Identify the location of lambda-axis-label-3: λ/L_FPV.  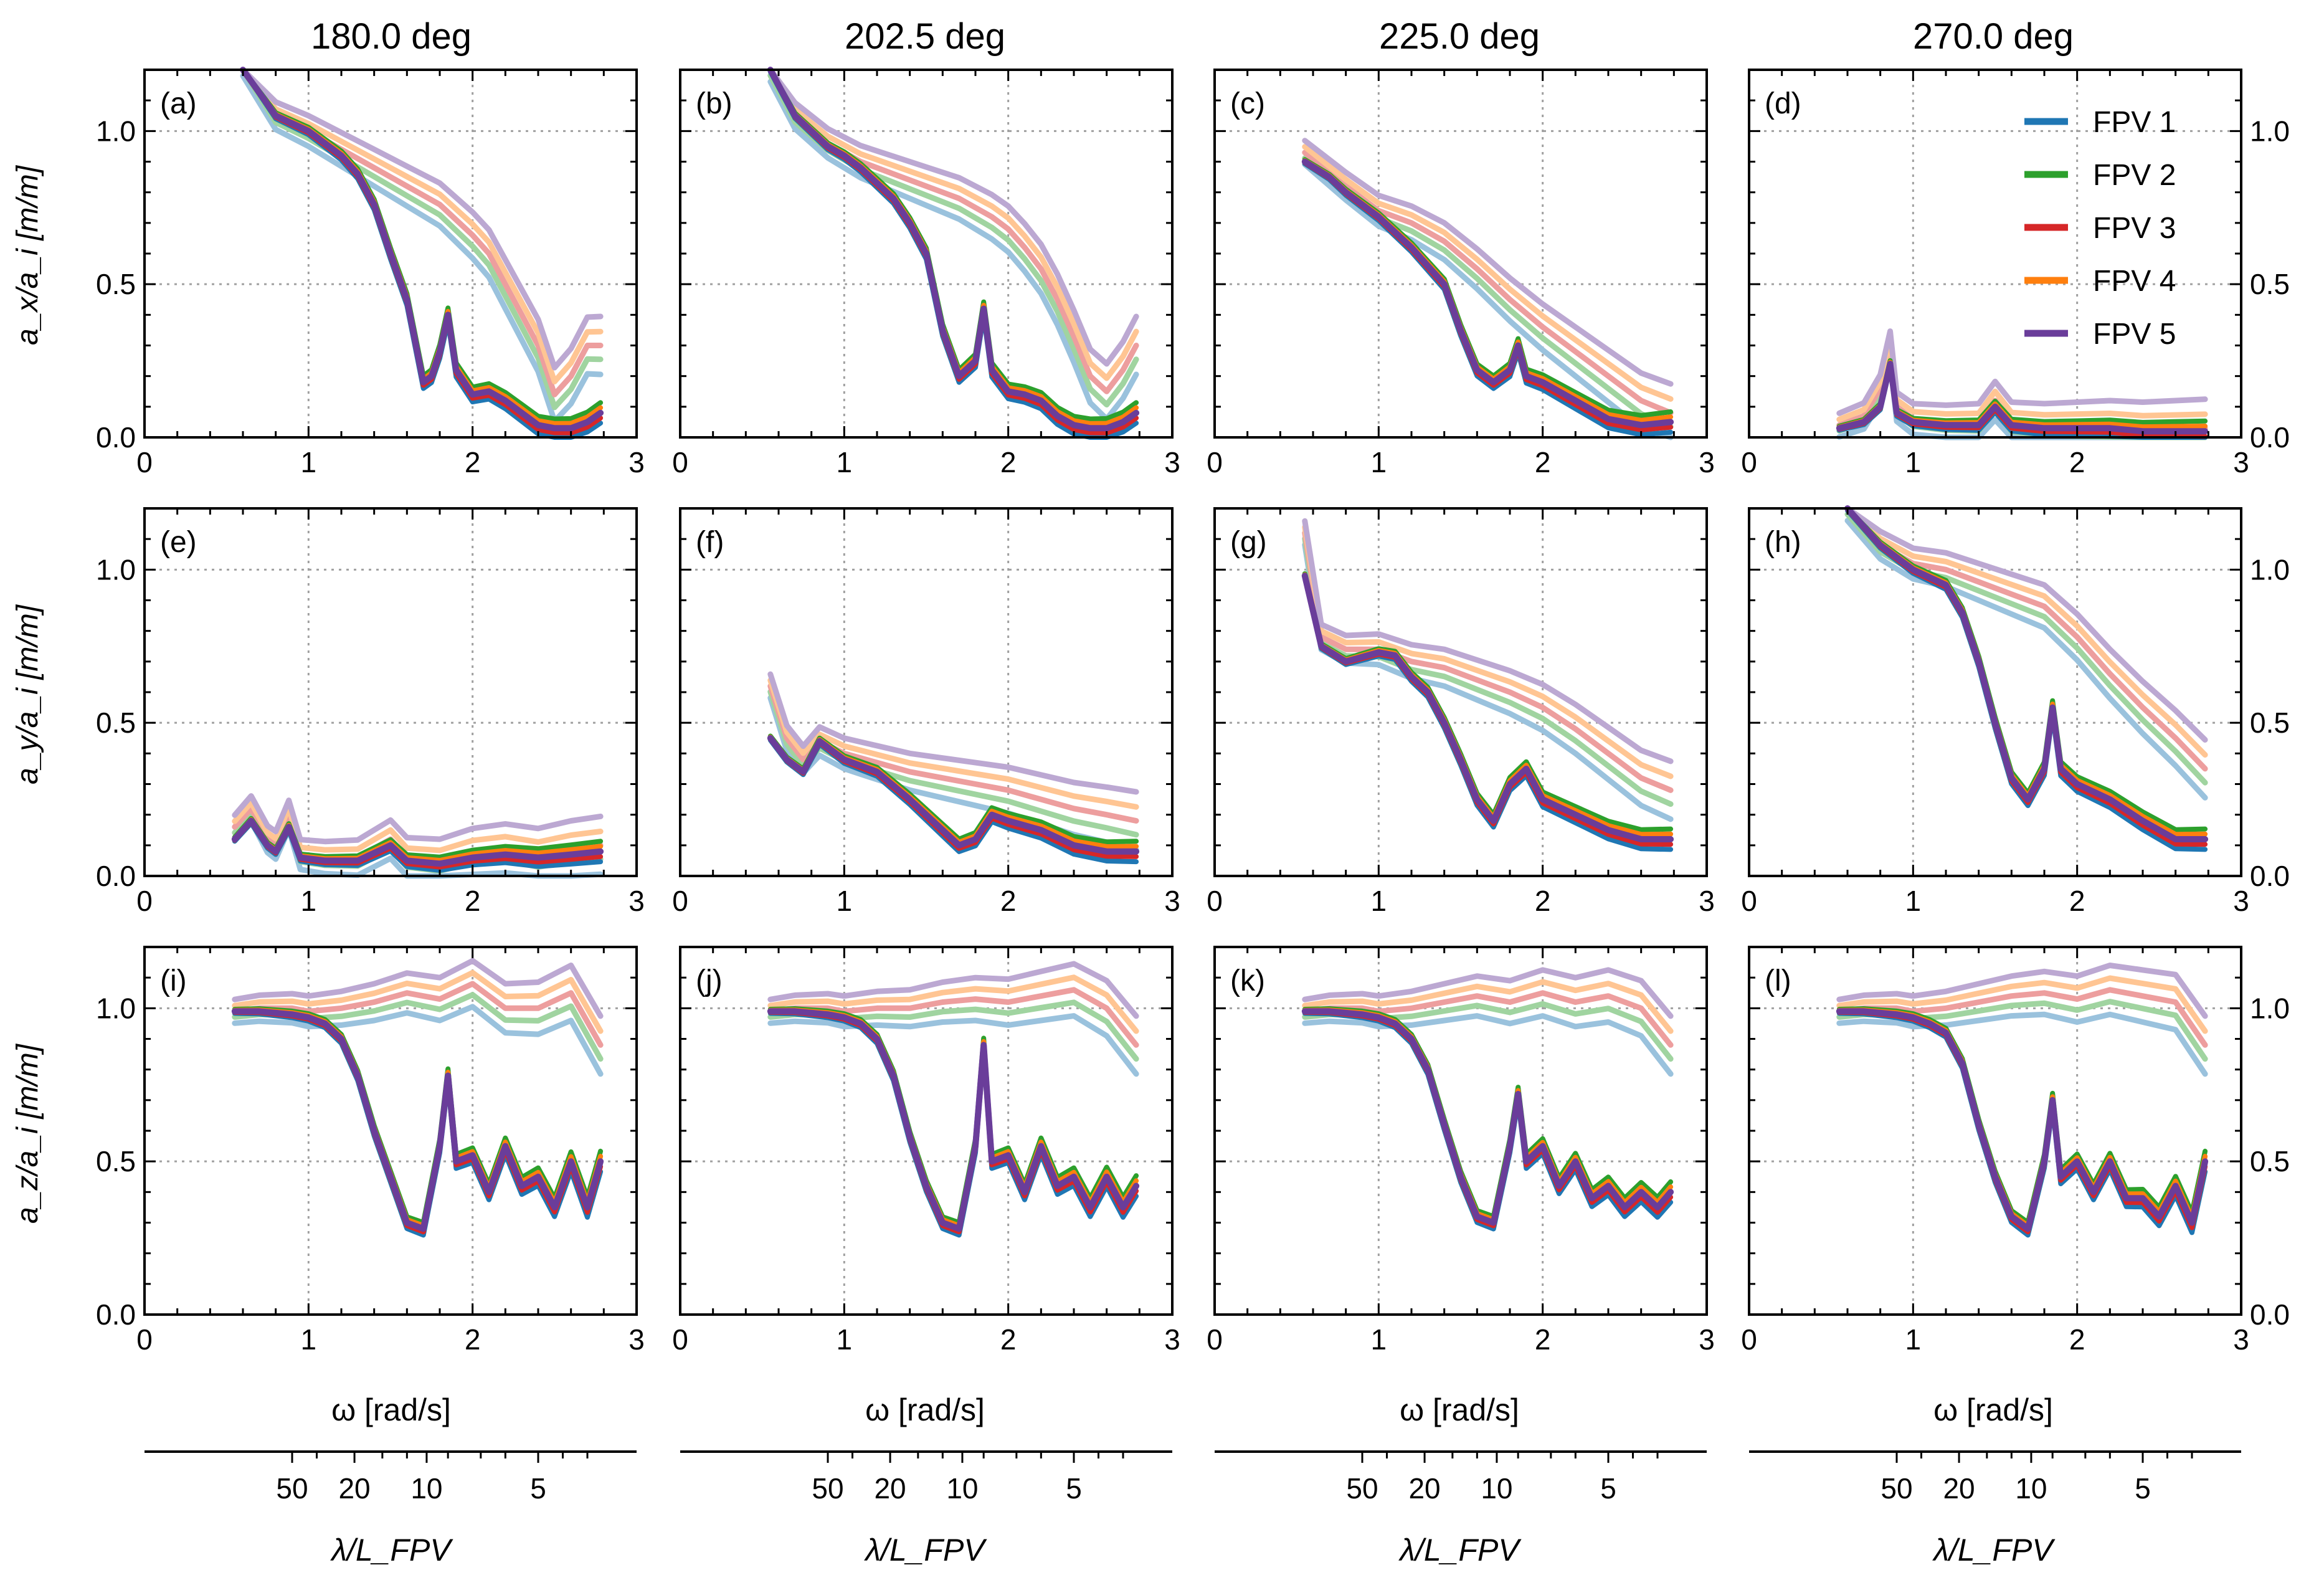
(1994, 1551).